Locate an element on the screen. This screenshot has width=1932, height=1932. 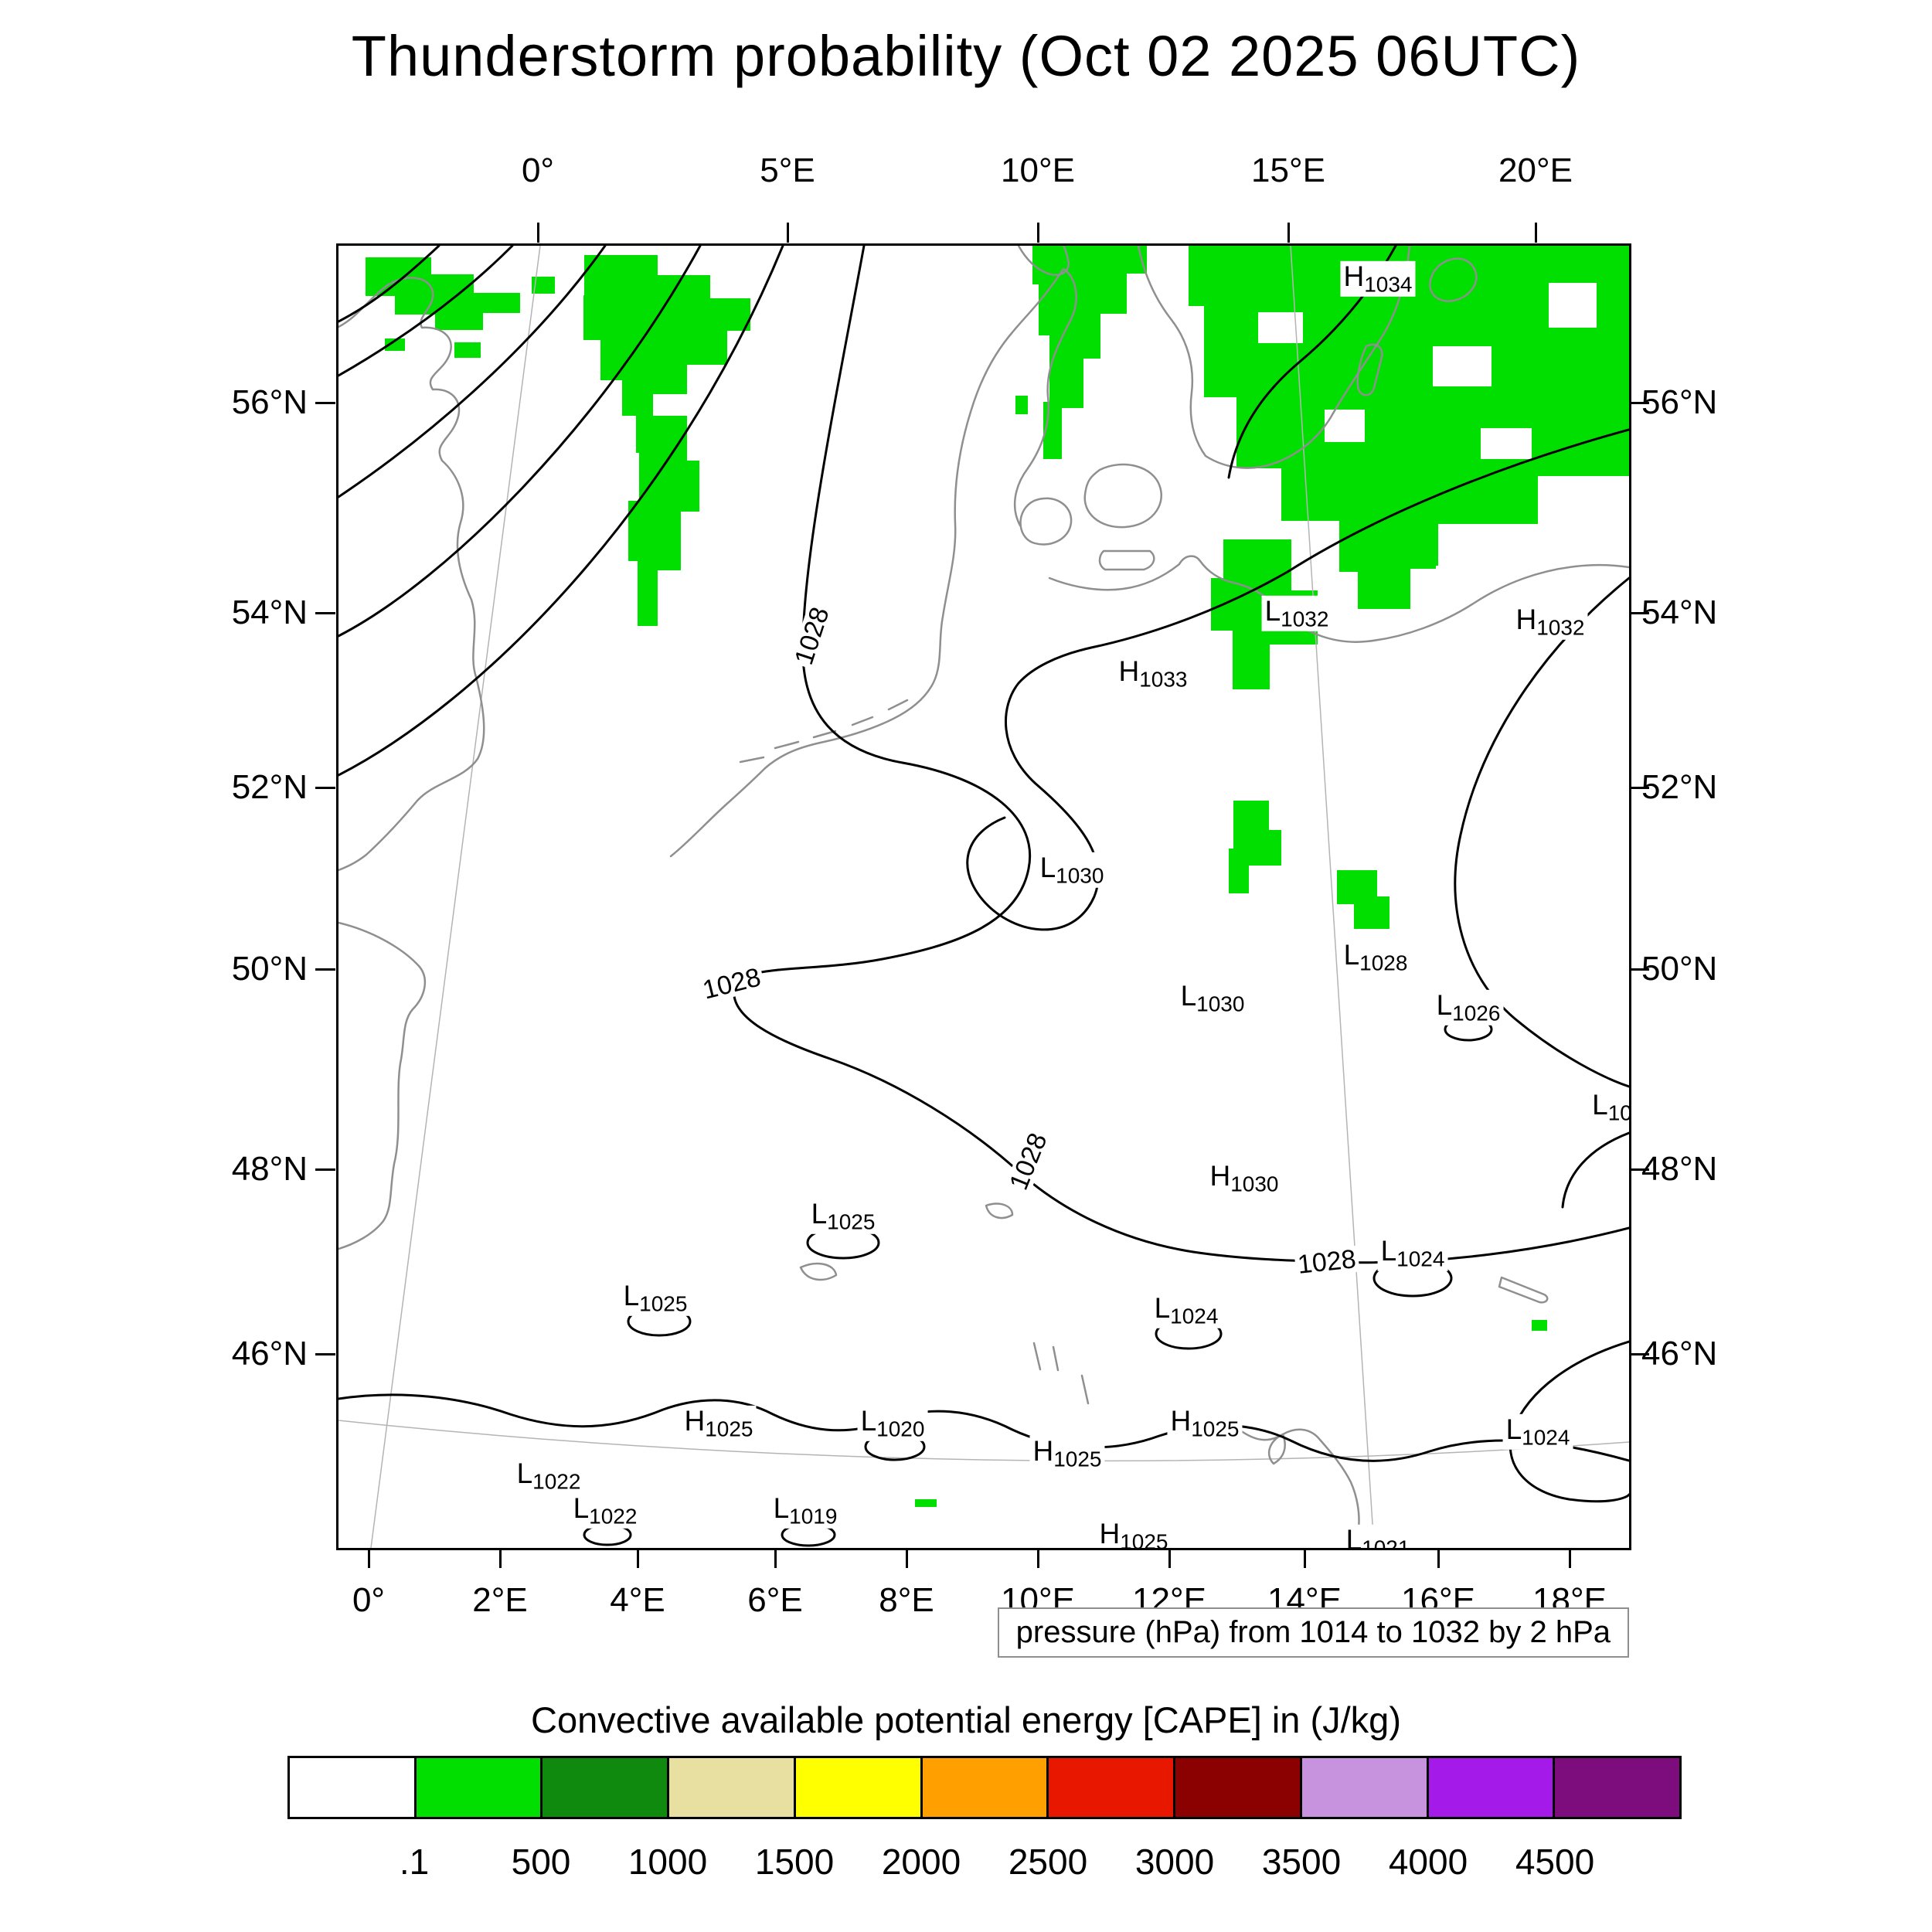
colorbar-label: .1 is located at coordinates (414, 1862).